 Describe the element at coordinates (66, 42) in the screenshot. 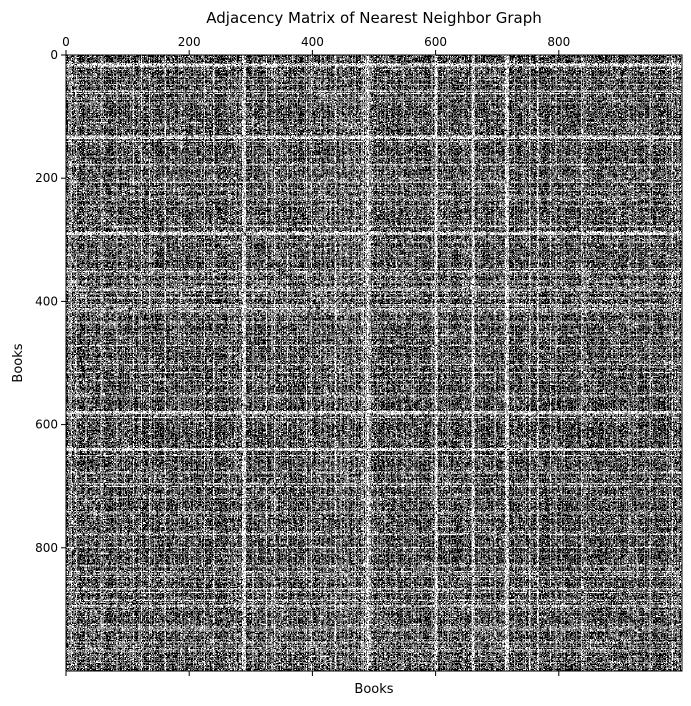

I see `x-tick-label: 0` at that location.